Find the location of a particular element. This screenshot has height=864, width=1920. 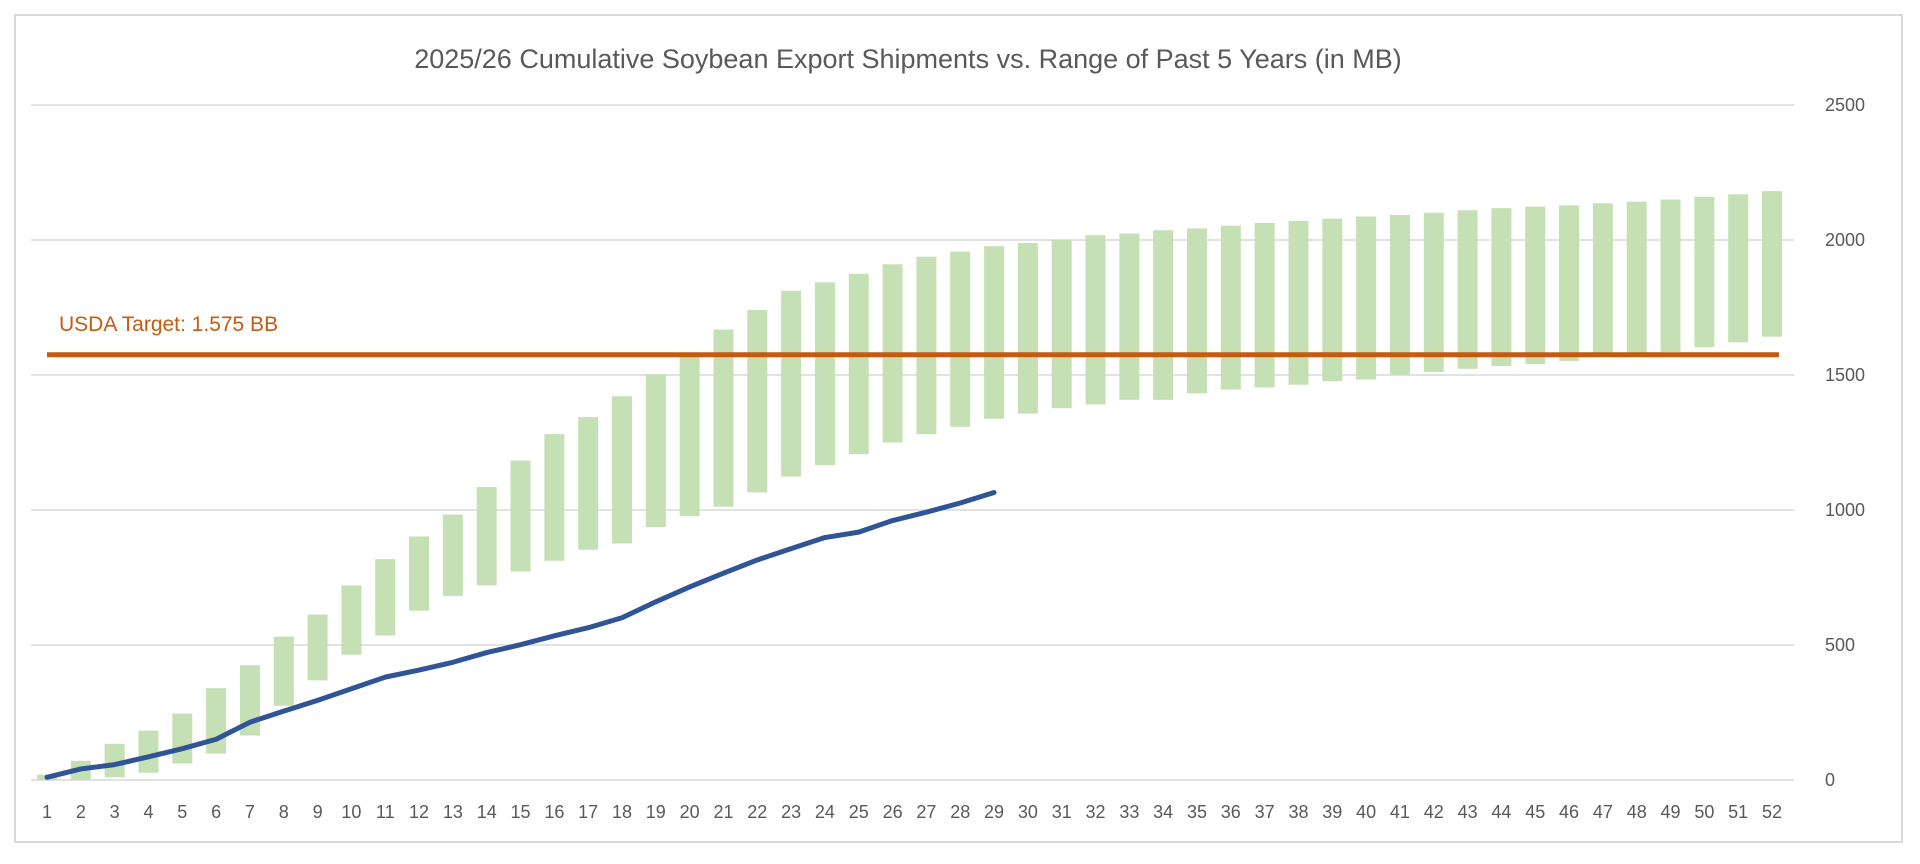

y-tick-label: 1000 is located at coordinates (1845, 510).